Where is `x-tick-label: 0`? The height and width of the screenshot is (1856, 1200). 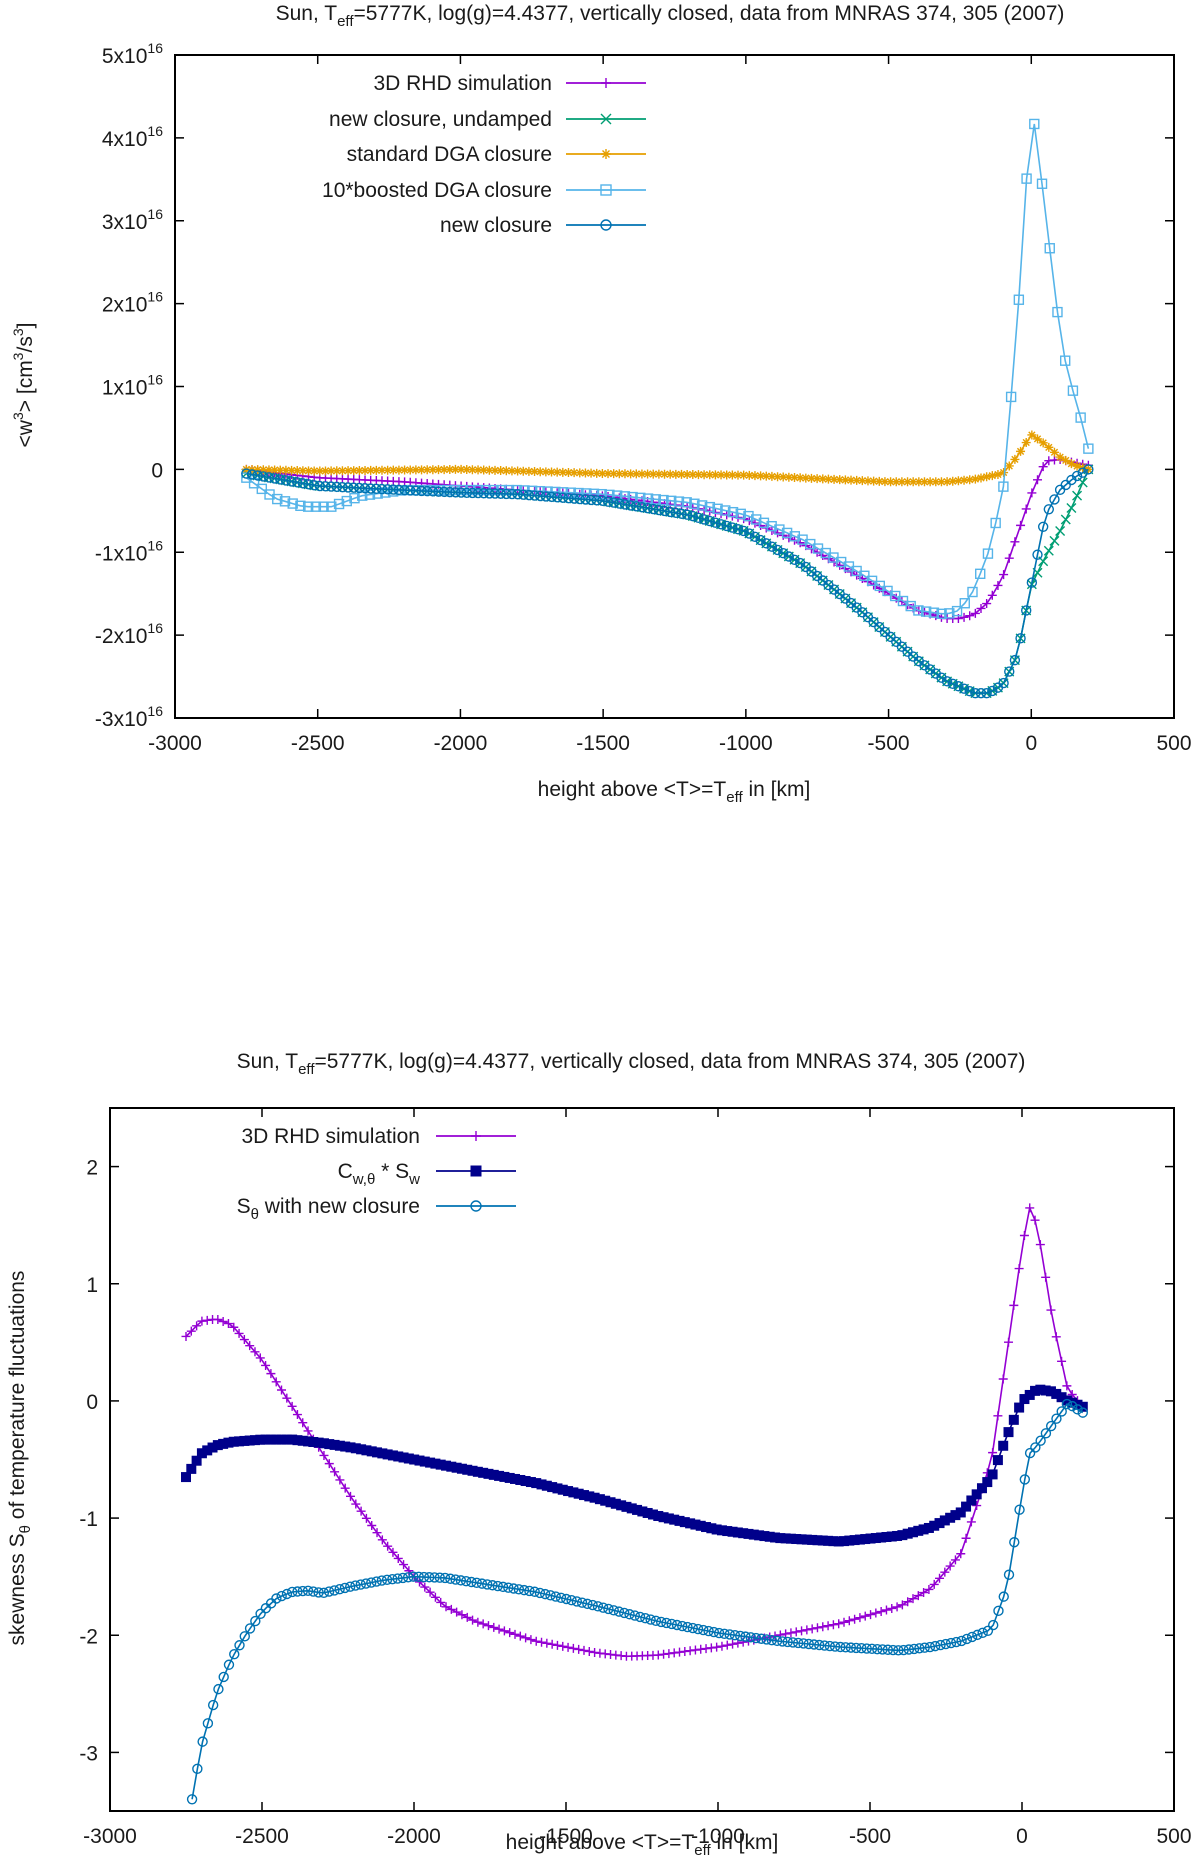 x-tick-label: 0 is located at coordinates (1022, 1836).